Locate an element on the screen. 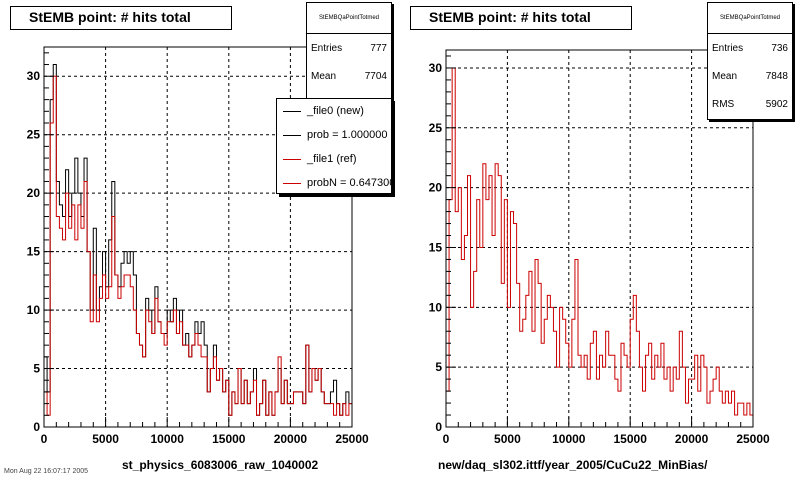 This screenshot has width=800, height=480. legend-entry: probN = 0.647300 is located at coordinates (334, 182).